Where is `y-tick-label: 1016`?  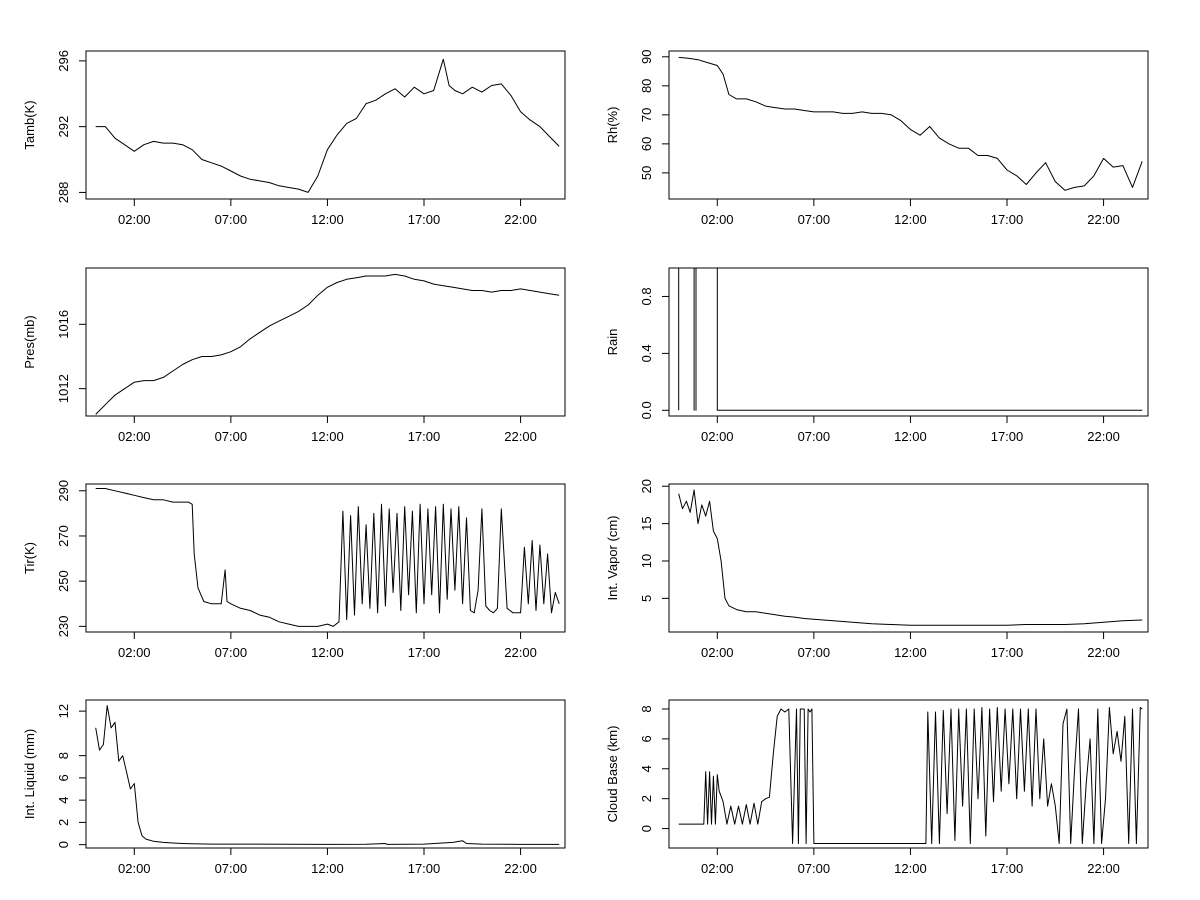
y-tick-label: 1016 is located at coordinates (63, 324).